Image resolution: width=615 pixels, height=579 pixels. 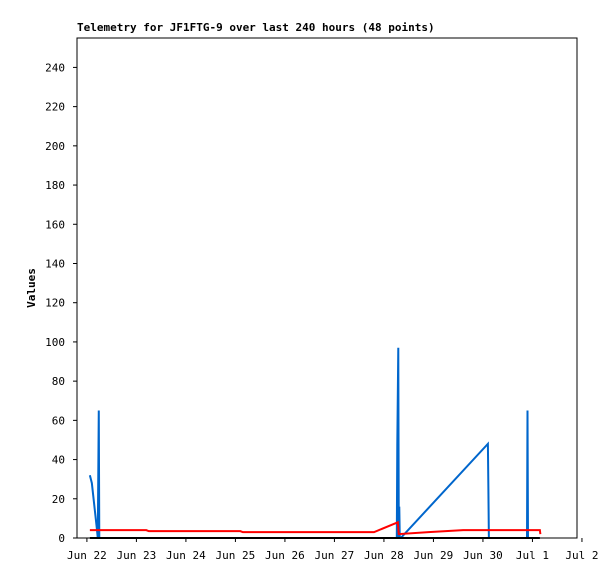 What do you see at coordinates (58, 460) in the screenshot?
I see `y-tick-label: 40` at bounding box center [58, 460].